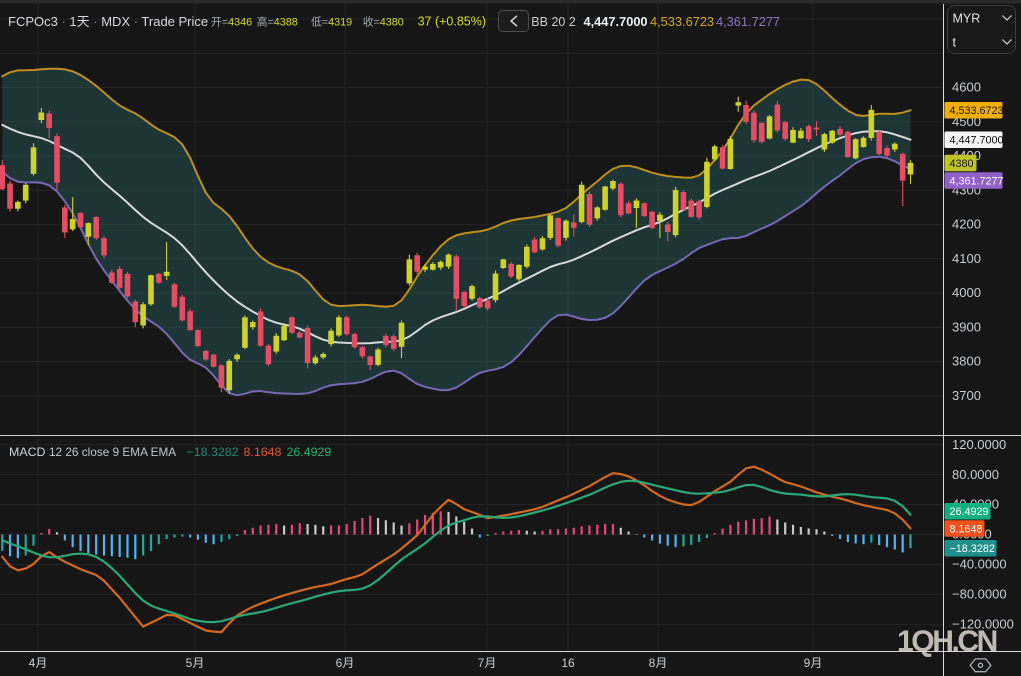 The width and height of the screenshot is (1021, 676). I want to click on svg-text: 6月, so click(345, 663).